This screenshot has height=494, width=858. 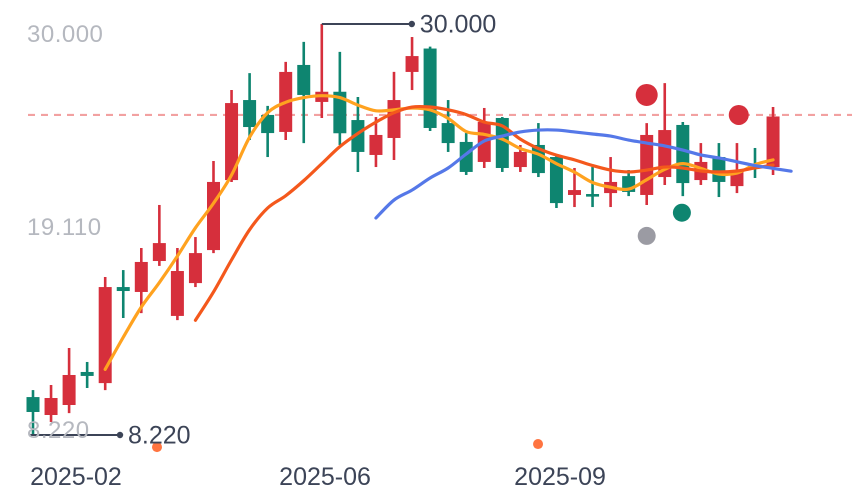 I want to click on x-axis-label-2025-09: 2025-09, so click(x=560, y=477).